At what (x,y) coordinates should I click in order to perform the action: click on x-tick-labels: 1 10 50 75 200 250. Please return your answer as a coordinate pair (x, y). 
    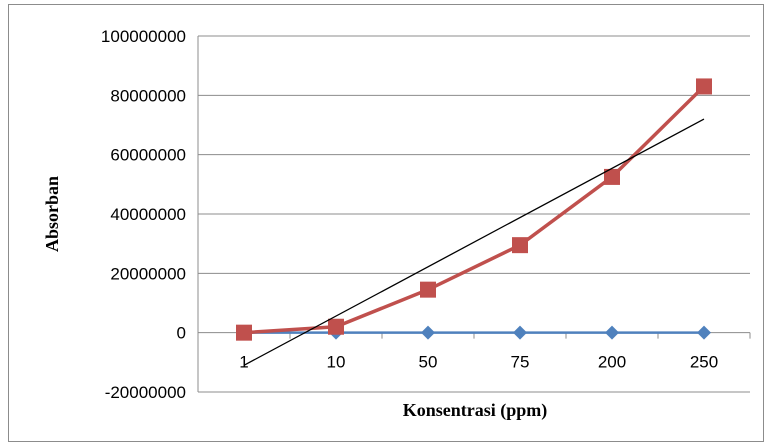
    Looking at the image, I should click on (478, 362).